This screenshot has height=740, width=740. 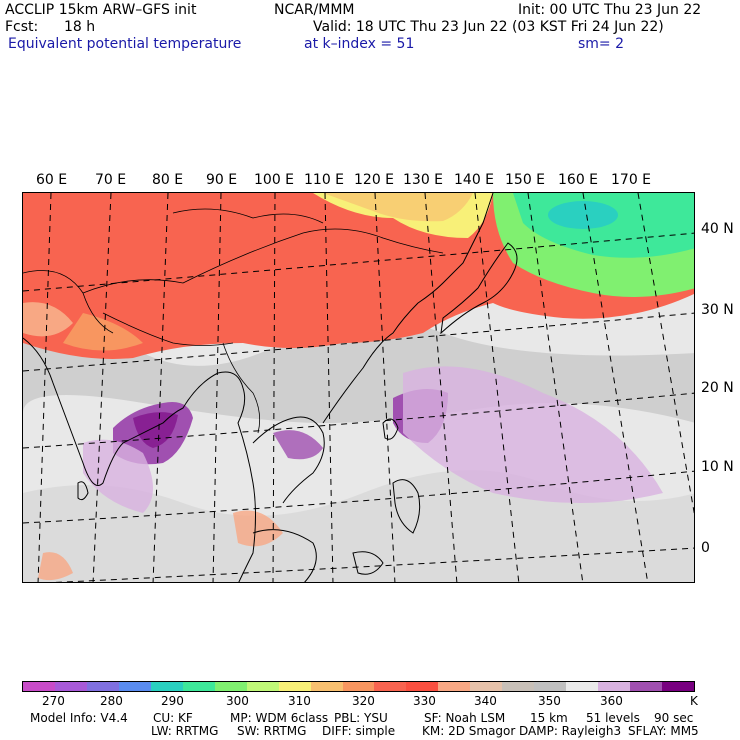 What do you see at coordinates (314, 10) in the screenshot?
I see `center-label: NCAR/MMM` at bounding box center [314, 10].